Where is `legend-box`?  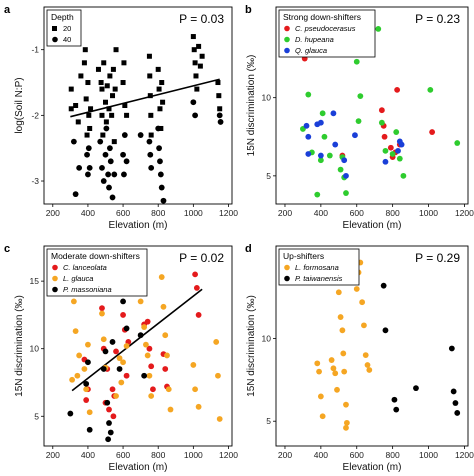
legend-box is located at coordinates (97, 272).